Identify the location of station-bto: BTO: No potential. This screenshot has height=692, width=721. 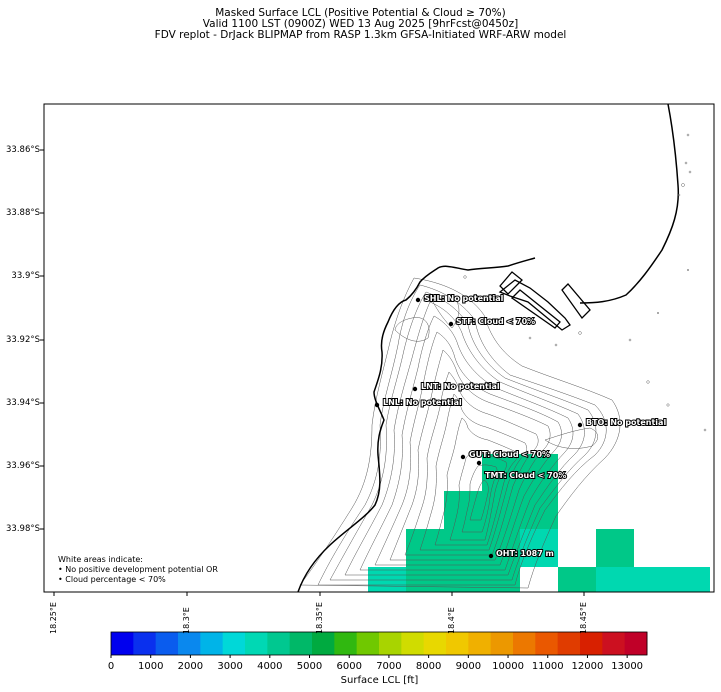
(622, 422).